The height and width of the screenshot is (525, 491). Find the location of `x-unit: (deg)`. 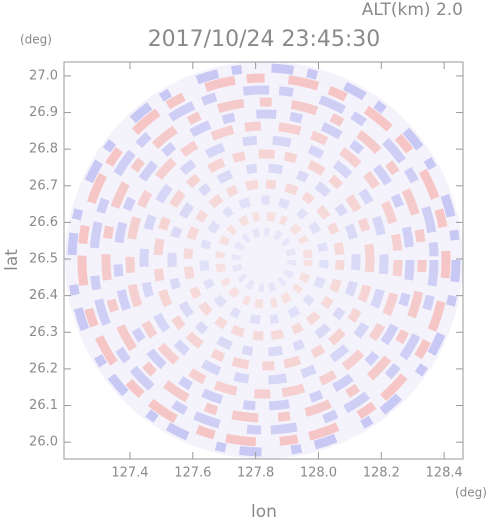

x-unit: (deg) is located at coordinates (471, 493).